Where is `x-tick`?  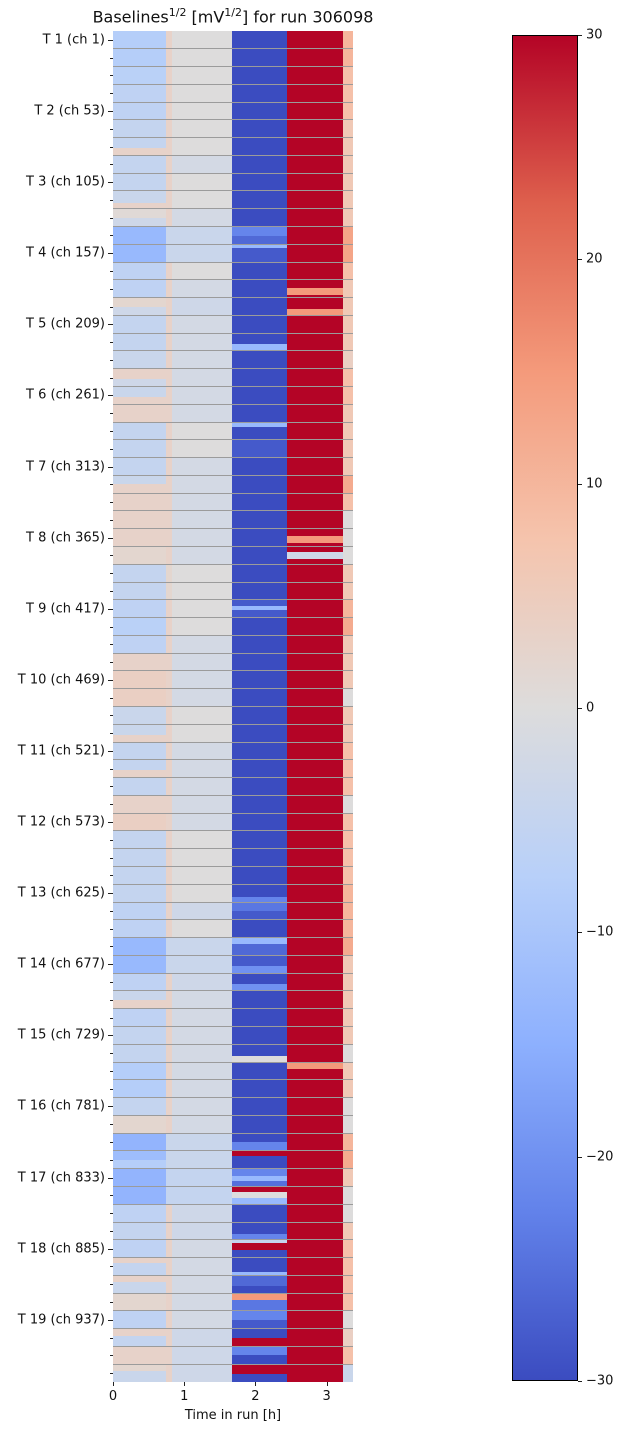 x-tick is located at coordinates (327, 1384).